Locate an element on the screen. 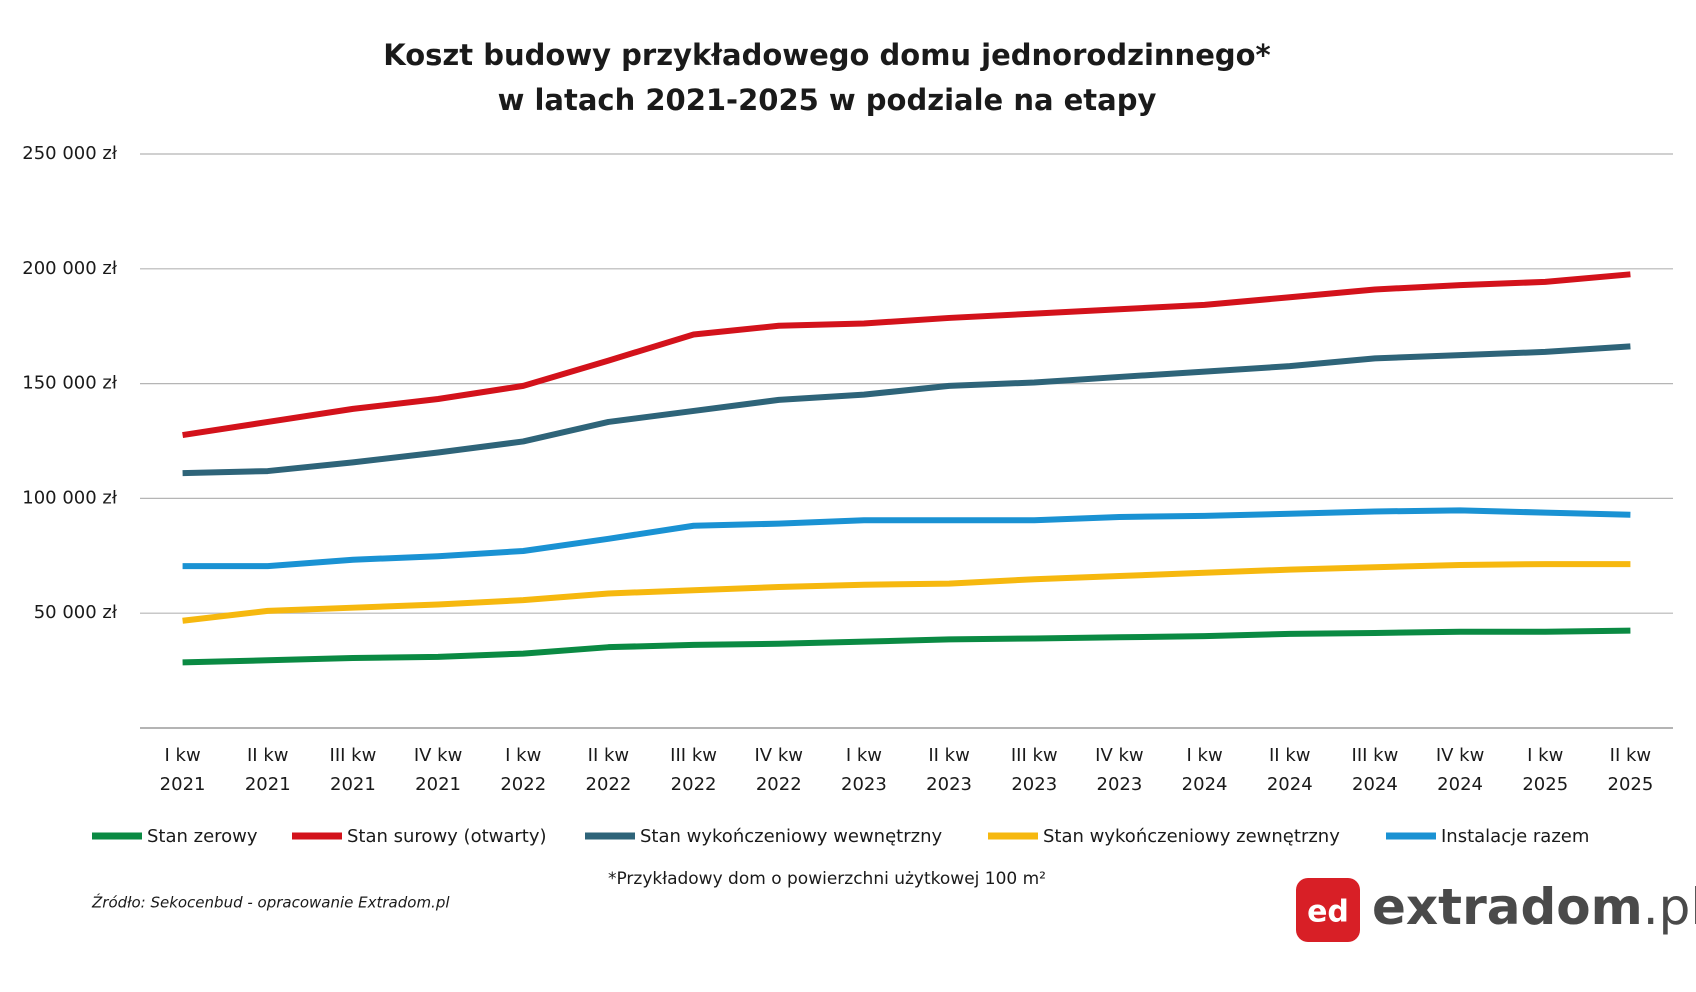  x-tick-label: II kw 2024 is located at coordinates (1290, 770).